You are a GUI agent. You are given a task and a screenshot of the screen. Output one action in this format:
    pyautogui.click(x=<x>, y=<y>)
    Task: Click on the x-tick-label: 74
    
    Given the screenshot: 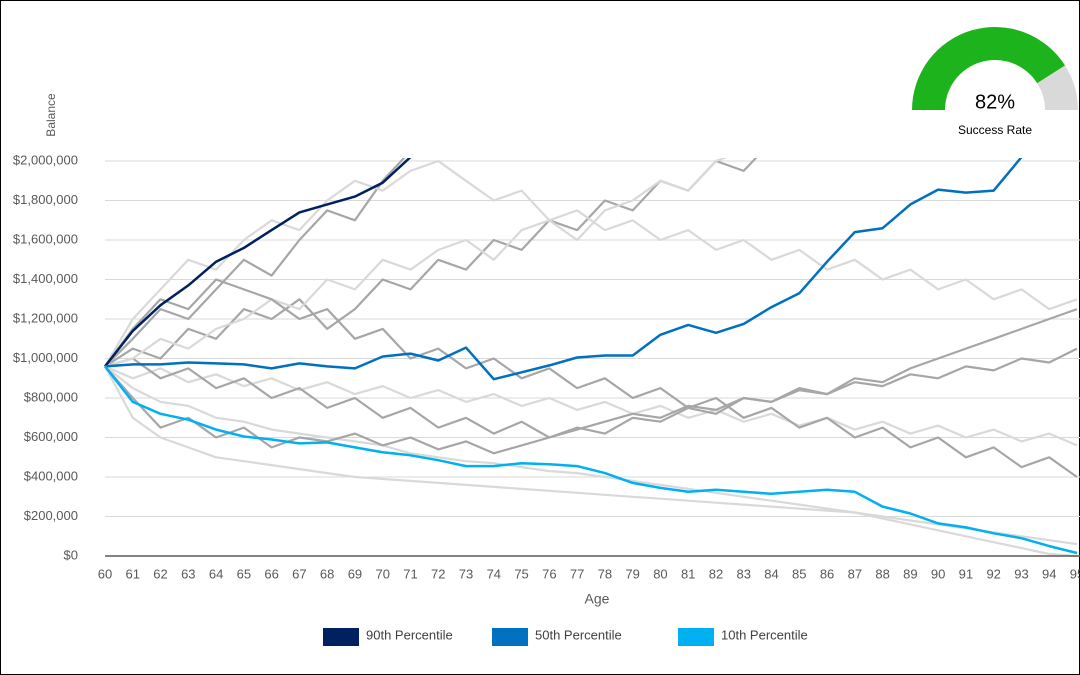 What is the action you would take?
    pyautogui.click(x=494, y=573)
    